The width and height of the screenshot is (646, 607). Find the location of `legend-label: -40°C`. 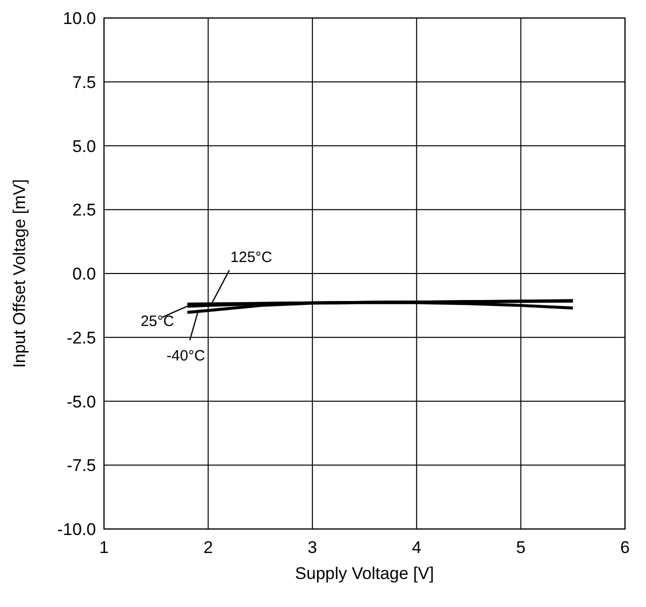

legend-label: -40°C is located at coordinates (186, 355).